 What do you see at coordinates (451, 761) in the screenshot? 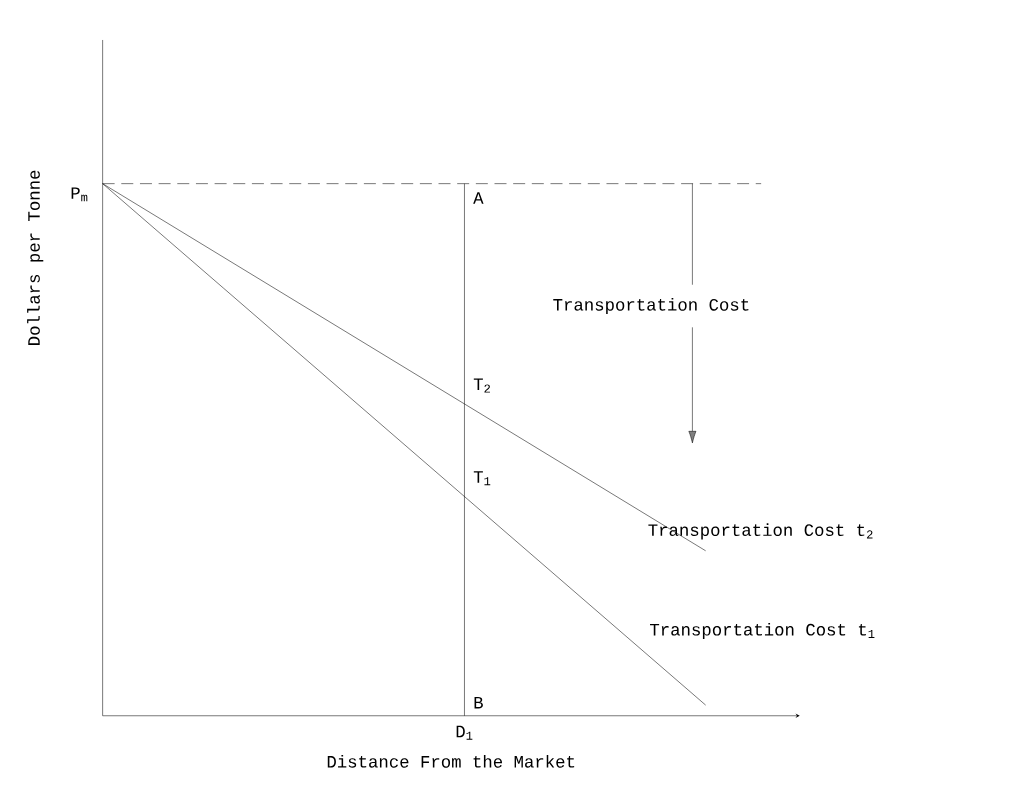
I see `x-axis-title: Distance From the Market` at bounding box center [451, 761].